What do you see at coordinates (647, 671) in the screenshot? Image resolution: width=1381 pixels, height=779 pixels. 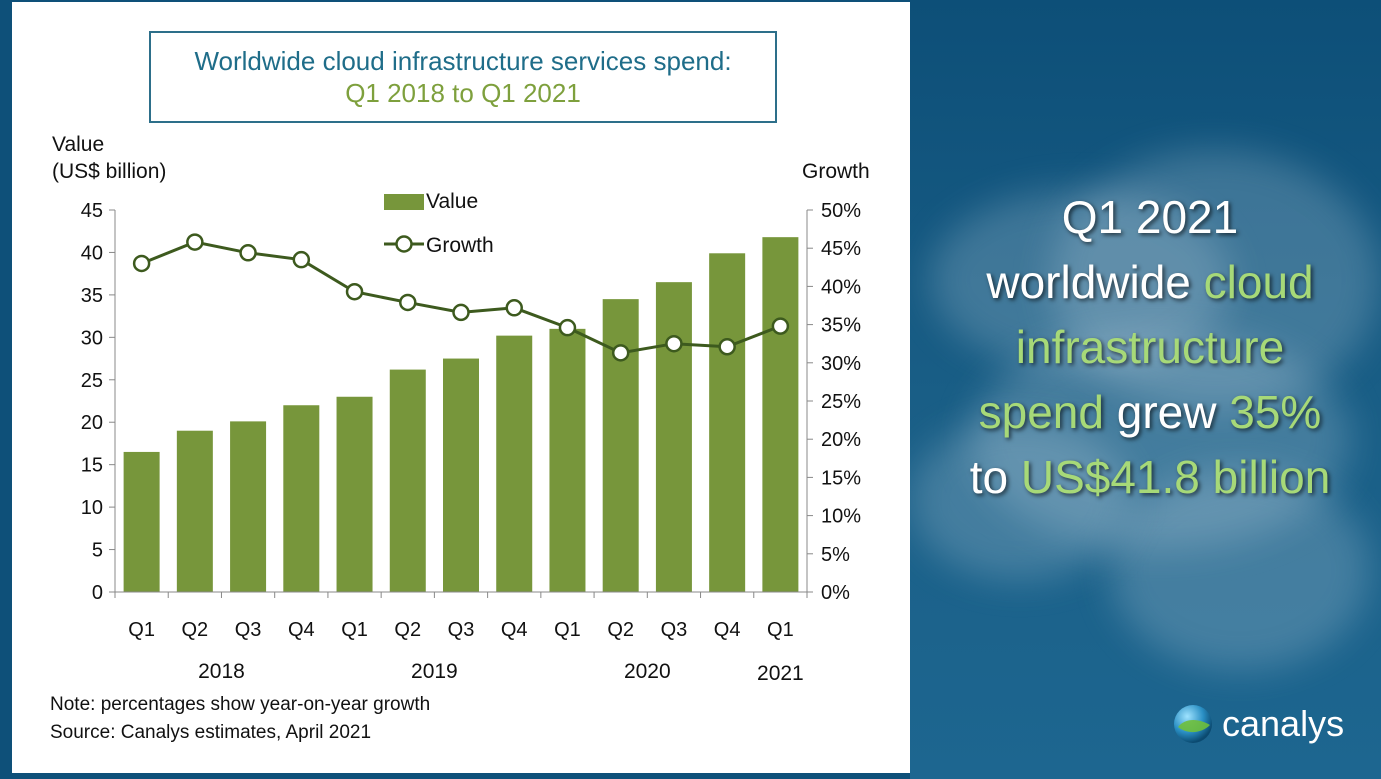 I see `year-label: 2020` at bounding box center [647, 671].